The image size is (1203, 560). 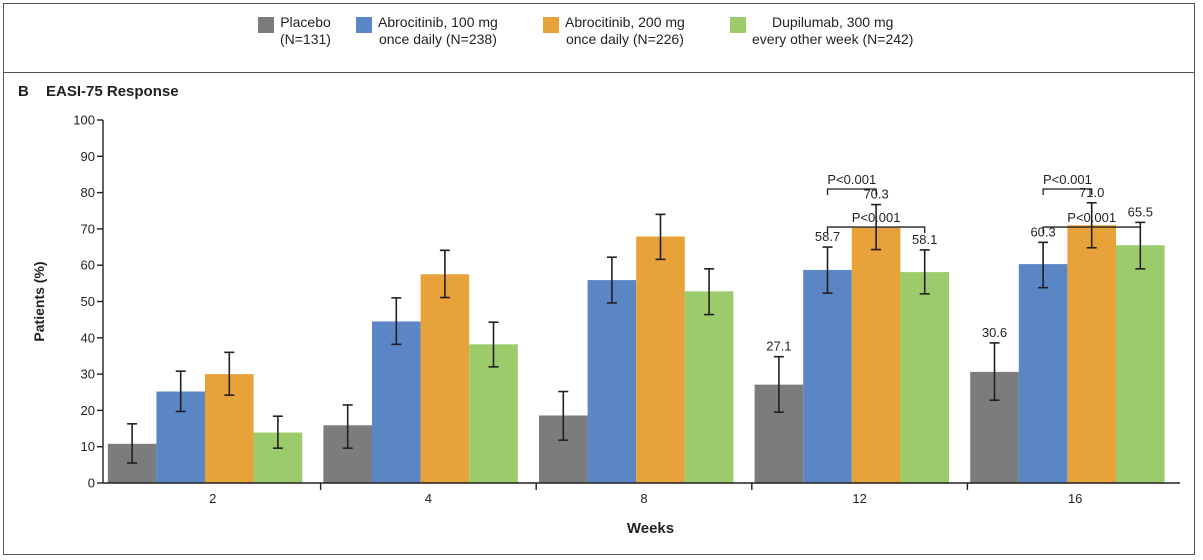 What do you see at coordinates (833, 39) in the screenshot?
I see `legend-detail: every other week (N=242)` at bounding box center [833, 39].